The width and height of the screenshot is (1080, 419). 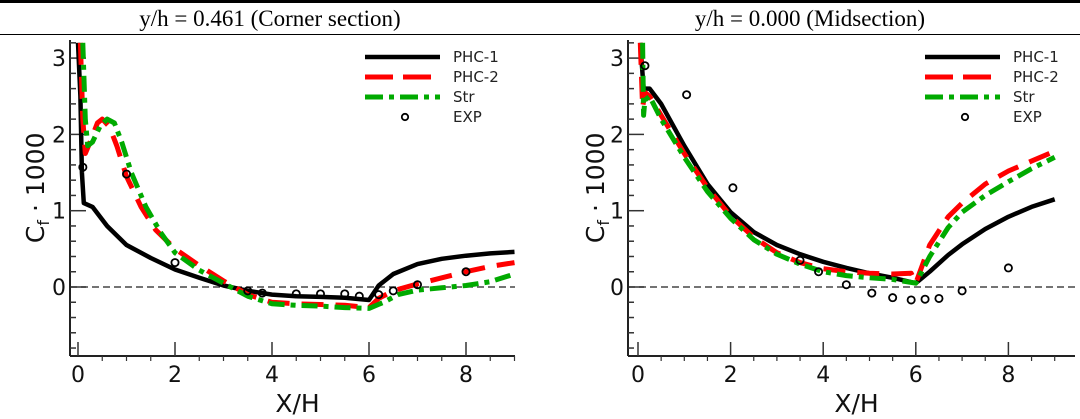 I want to click on panel-title-left: y/h = 0.461 (Corner section), so click(x=270, y=18).